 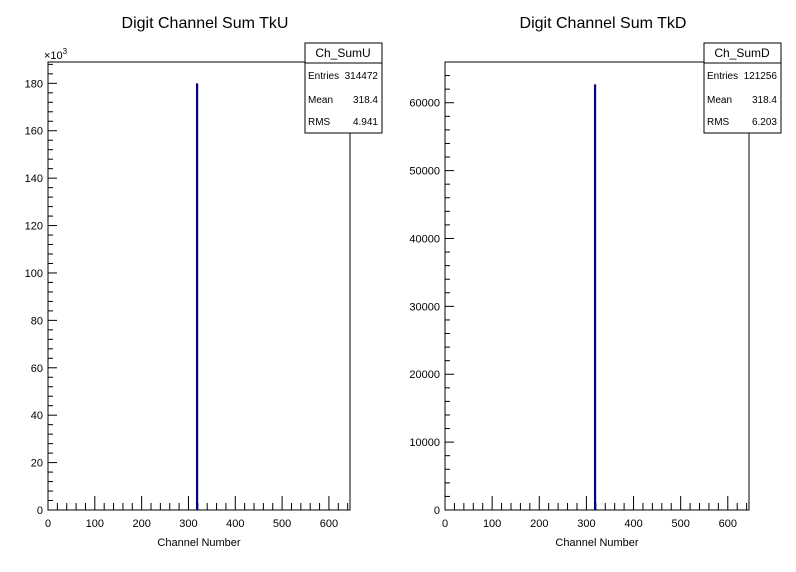 What do you see at coordinates (365, 122) in the screenshot?
I see `stats-rms-value: 4.941` at bounding box center [365, 122].